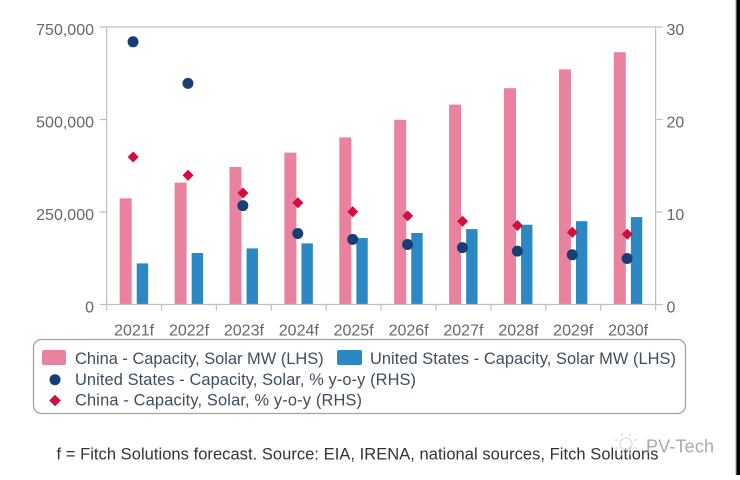 Image resolution: width=740 pixels, height=480 pixels. What do you see at coordinates (199, 359) in the screenshot?
I see `svg-text:China - Capacity, Solar MW (LH: China - Capacity, Solar MW (LHS)` at bounding box center [199, 359].